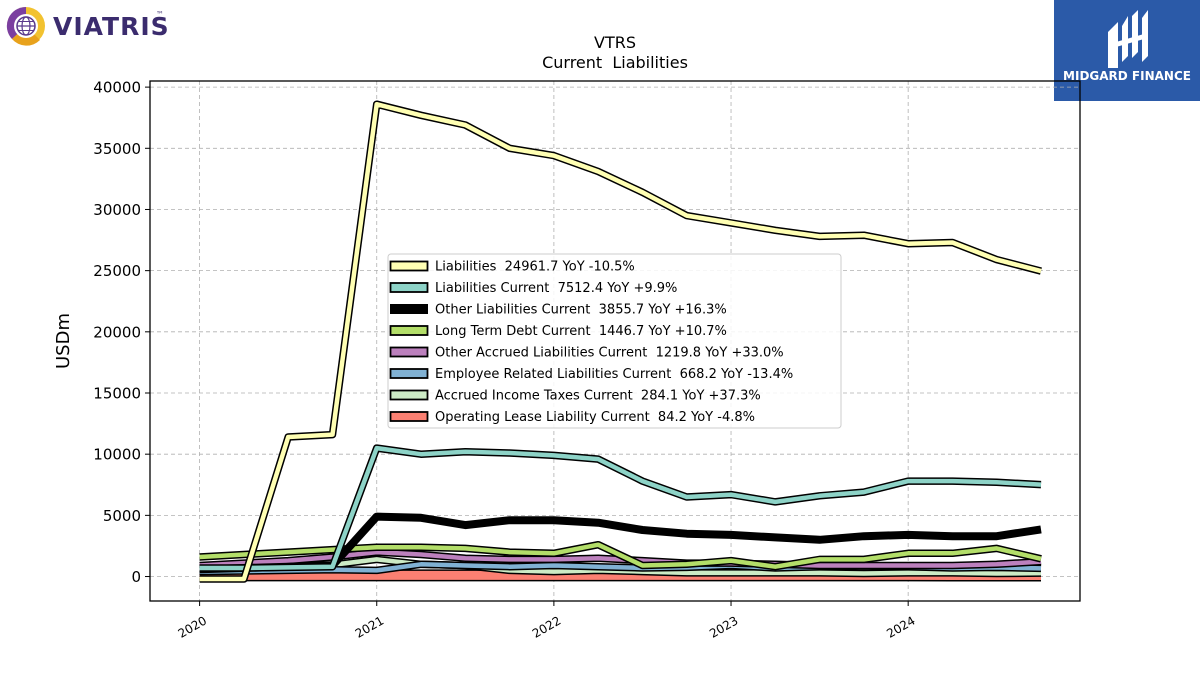  What do you see at coordinates (409, 416) in the screenshot?
I see `legend-swatch-operating-lease-liability-current` at bounding box center [409, 416].